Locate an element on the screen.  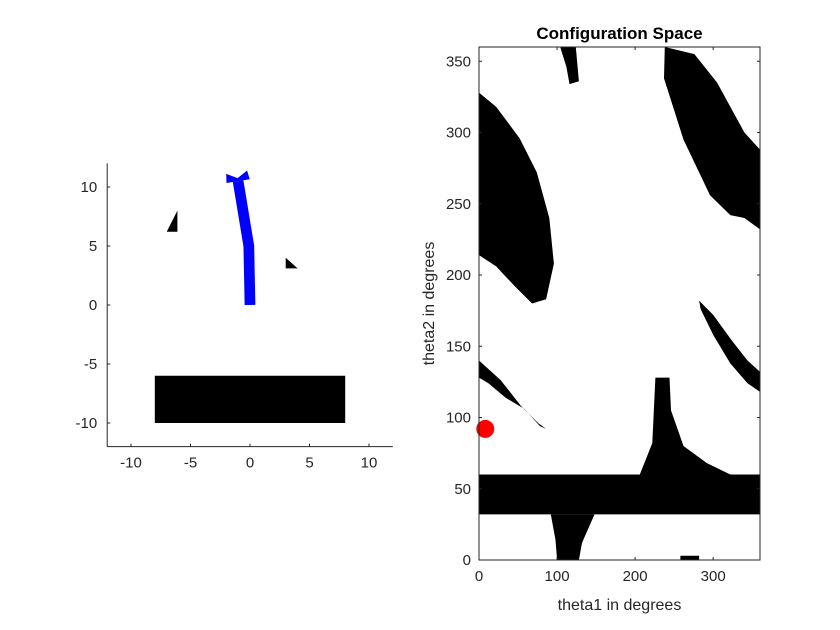
workspace-x-ticks: -10 -5 0 5 10 is located at coordinates (249, 457).